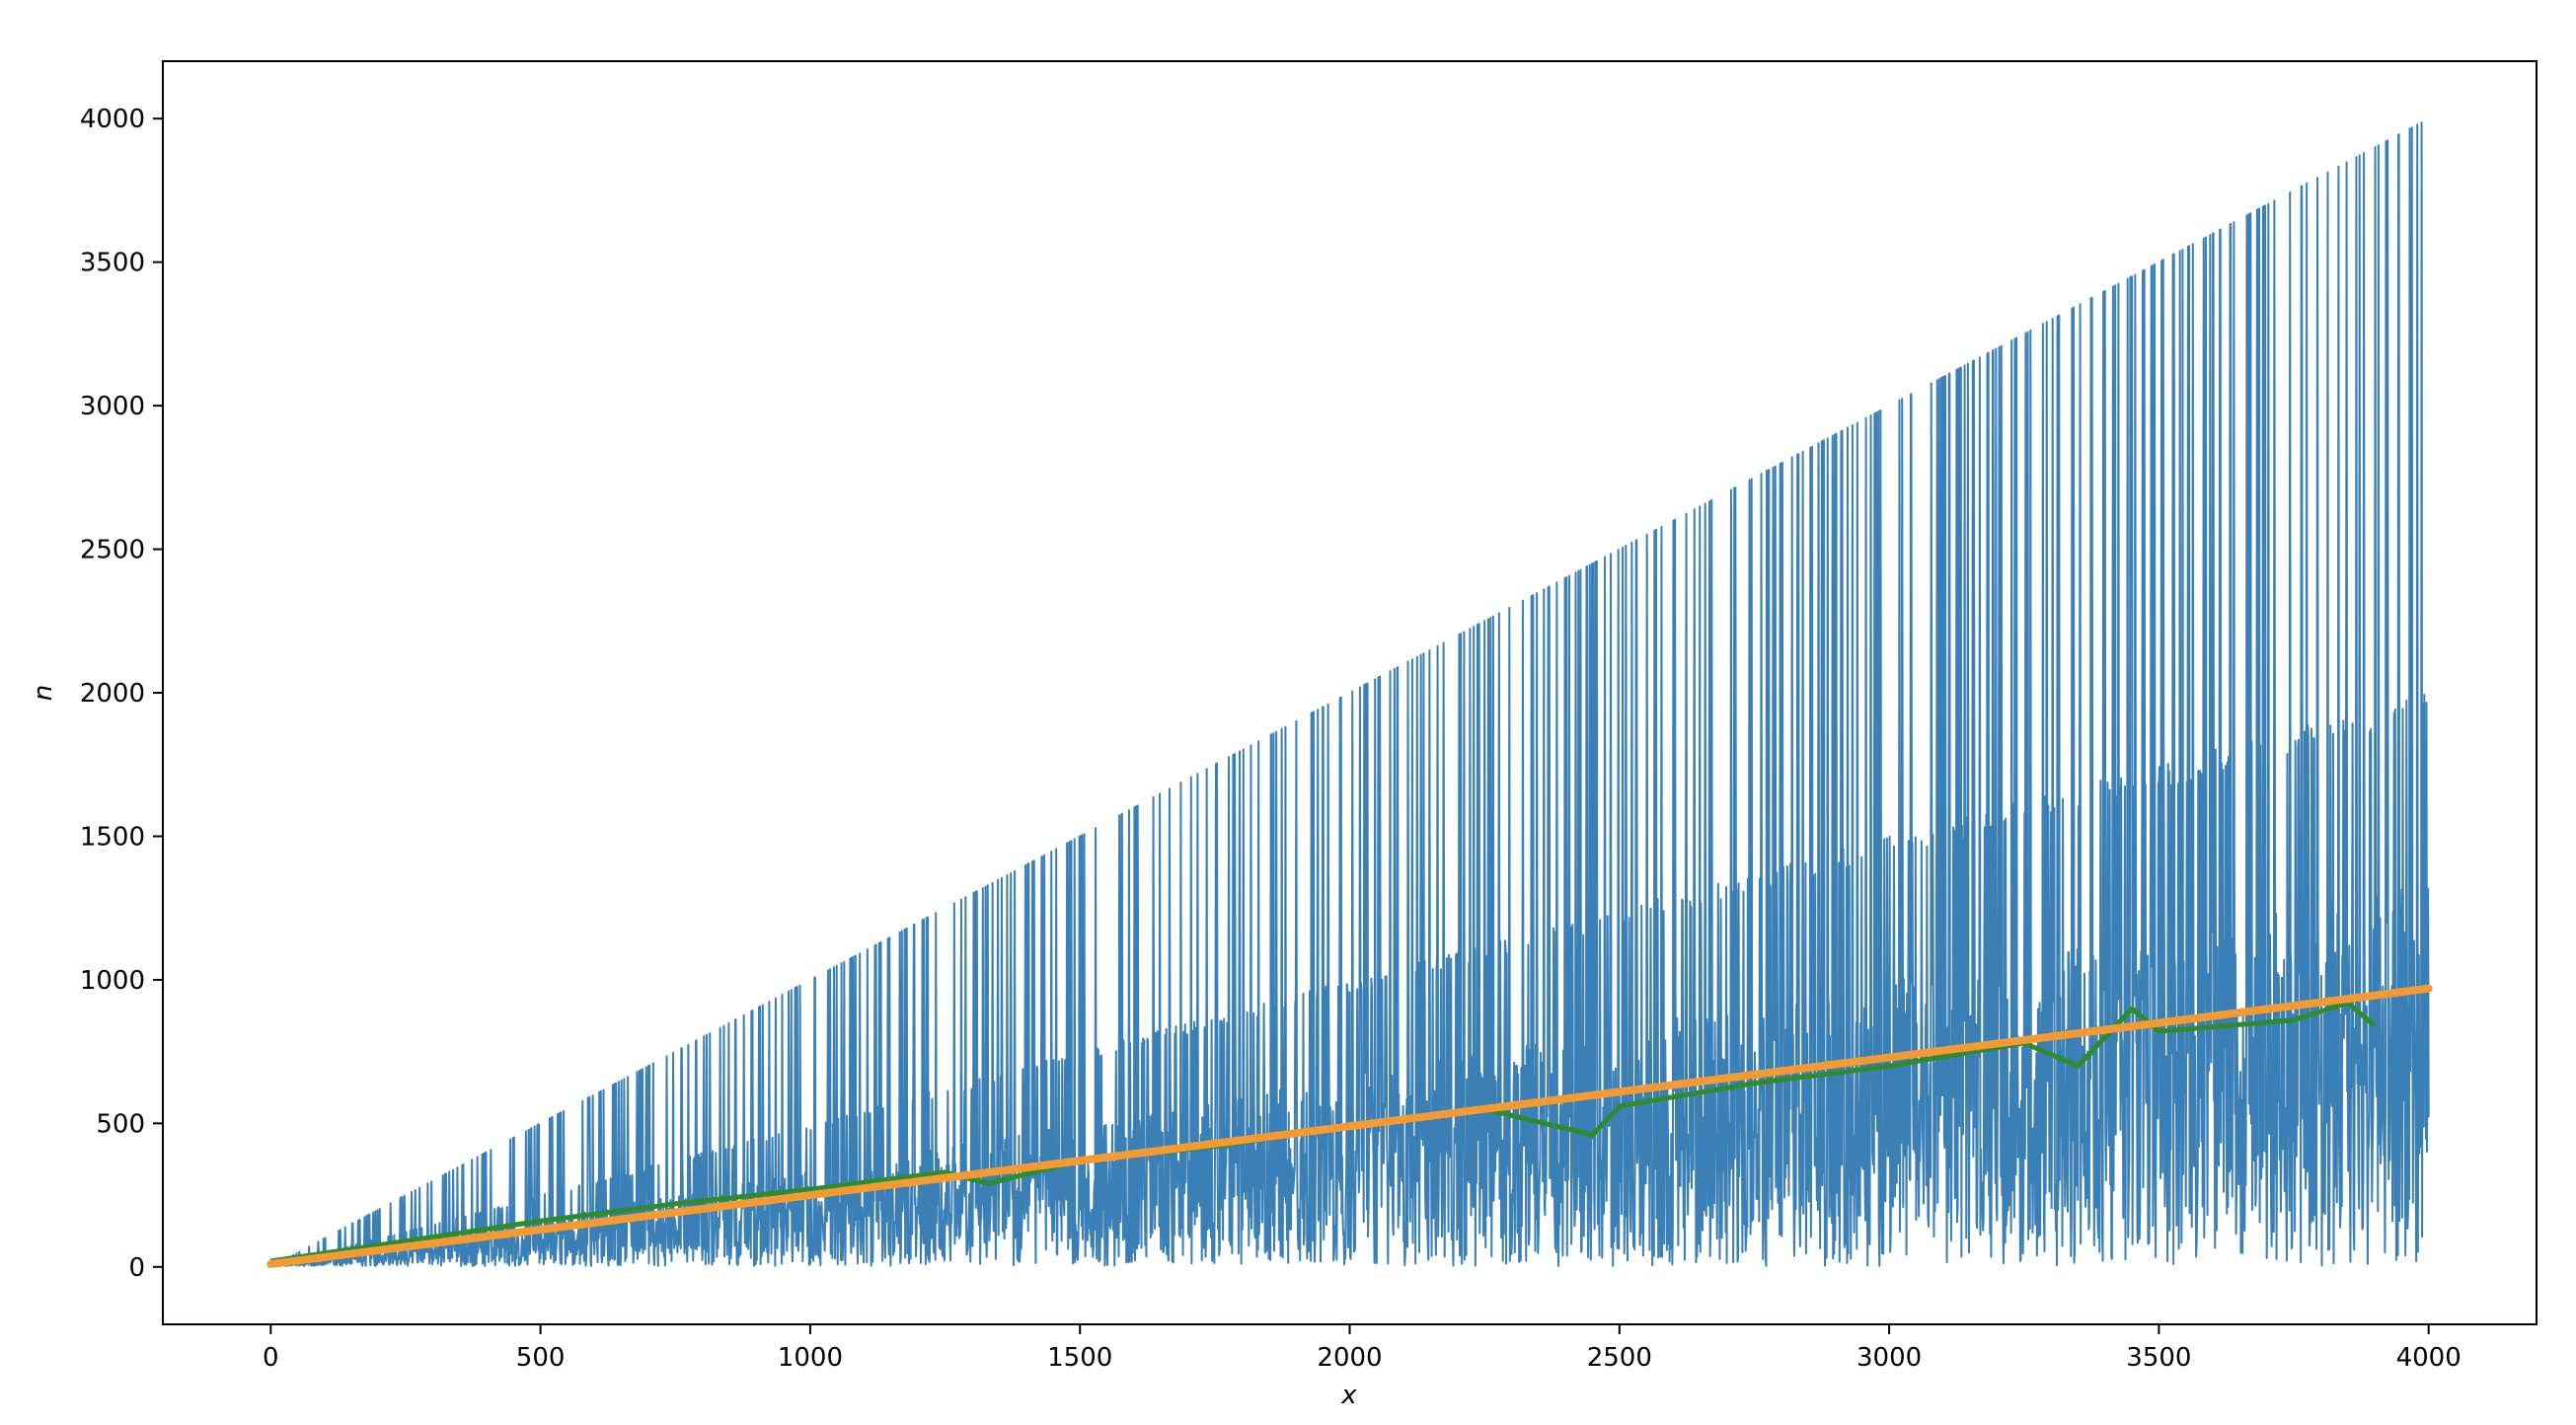  I want to click on y-tick-label: 3500, so click(112, 264).